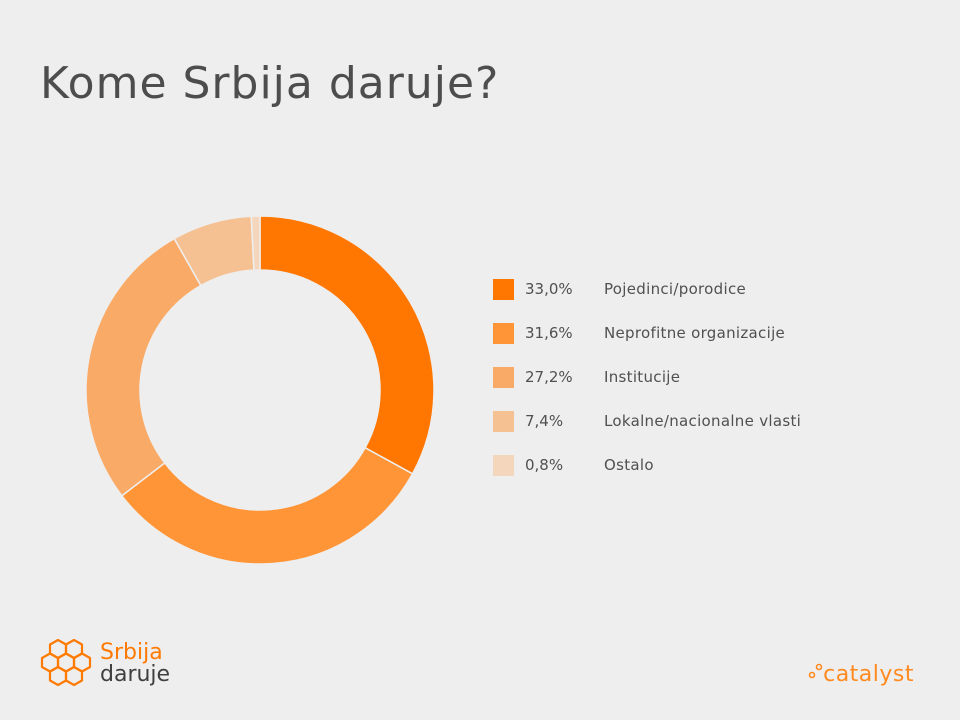 Image resolution: width=960 pixels, height=720 pixels. I want to click on srbija-daruje-logo: Srbija daruje, so click(104, 664).